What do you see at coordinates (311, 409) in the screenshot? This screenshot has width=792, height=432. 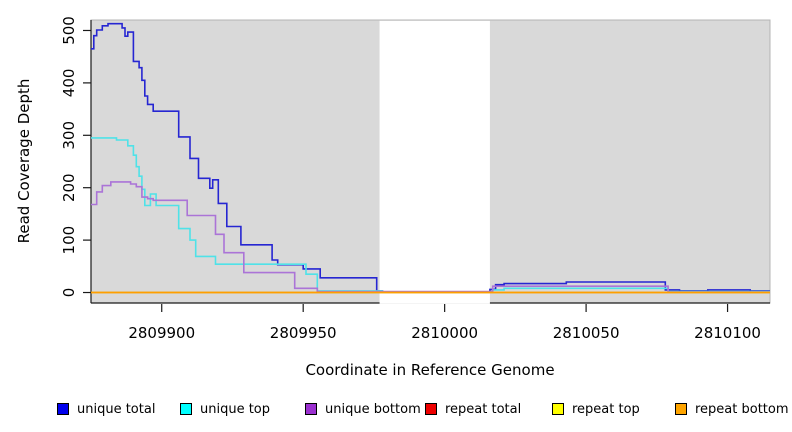 I see `legend-swatch-unique-bottom` at bounding box center [311, 409].